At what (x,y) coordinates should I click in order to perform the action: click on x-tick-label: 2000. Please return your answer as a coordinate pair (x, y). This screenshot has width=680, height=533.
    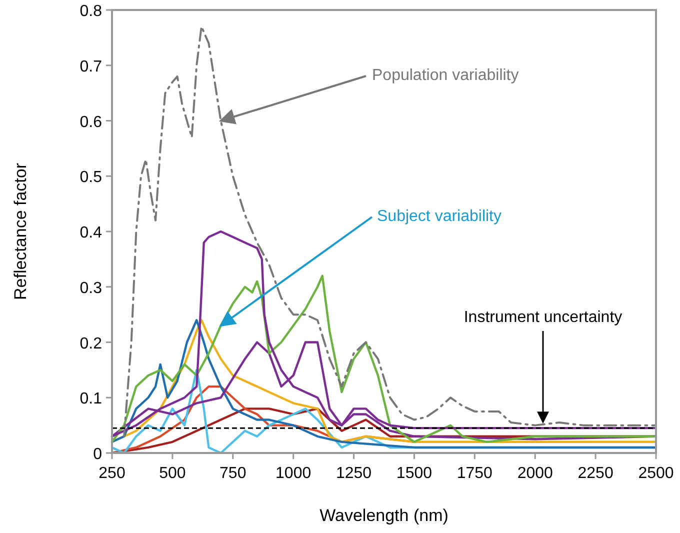
    Looking at the image, I should click on (535, 473).